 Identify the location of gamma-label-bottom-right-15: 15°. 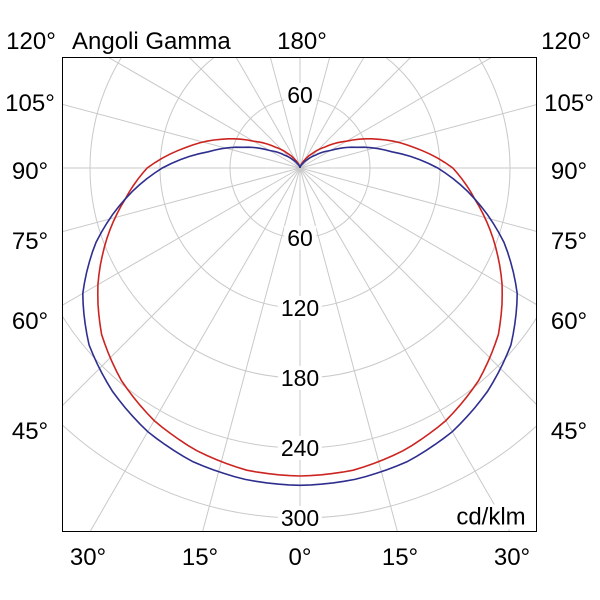
(400, 557).